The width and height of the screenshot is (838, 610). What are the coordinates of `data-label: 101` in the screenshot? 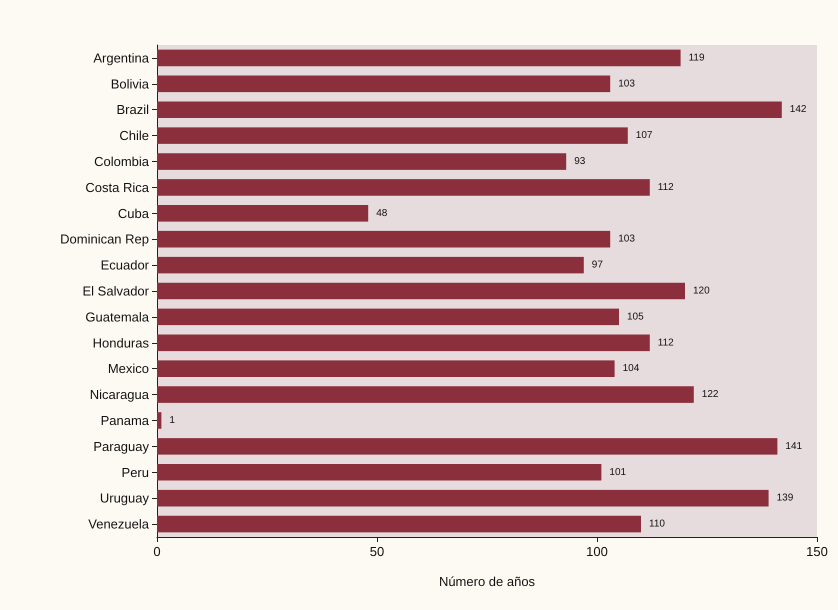 It's located at (618, 472).